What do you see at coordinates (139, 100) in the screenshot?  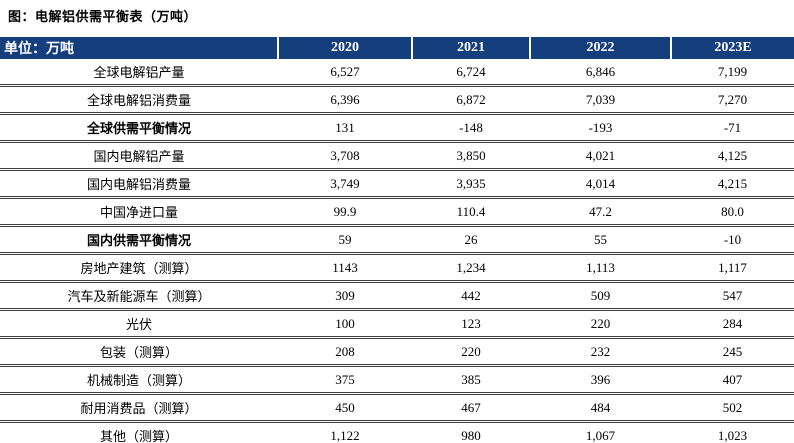 I see `row-label: 全球电解铝消费量` at bounding box center [139, 100].